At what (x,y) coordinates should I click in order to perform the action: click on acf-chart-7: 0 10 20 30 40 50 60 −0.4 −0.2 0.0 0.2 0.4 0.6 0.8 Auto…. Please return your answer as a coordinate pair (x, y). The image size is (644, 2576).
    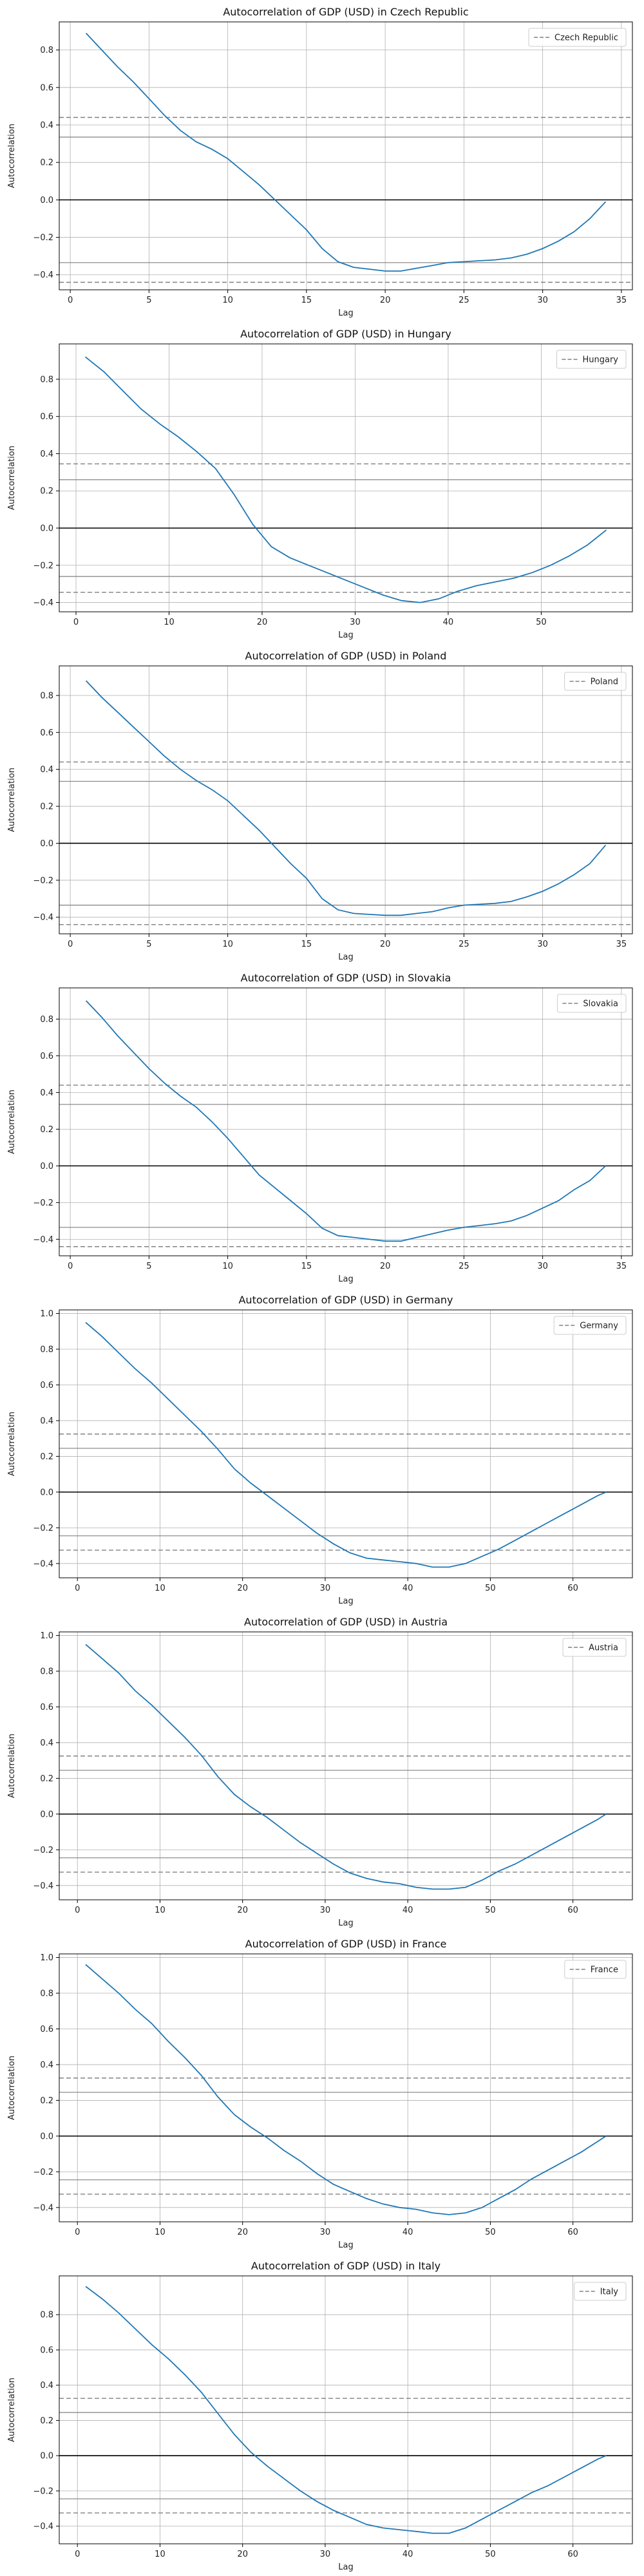
    Looking at the image, I should click on (320, 2416).